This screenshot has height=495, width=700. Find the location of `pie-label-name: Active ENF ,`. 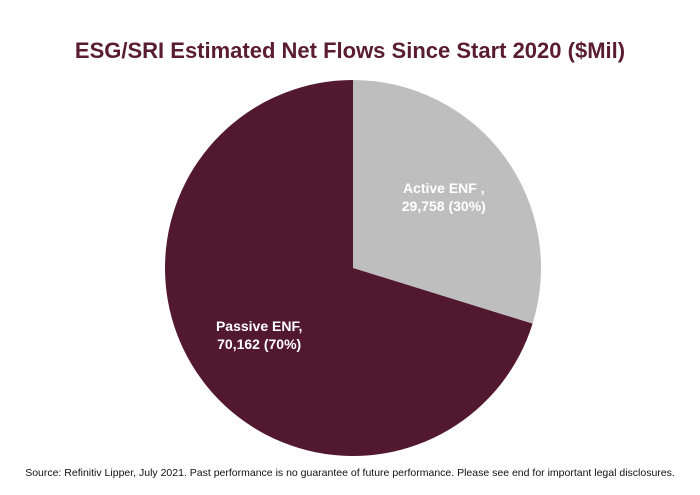

pie-label-name: Active ENF , is located at coordinates (444, 188).